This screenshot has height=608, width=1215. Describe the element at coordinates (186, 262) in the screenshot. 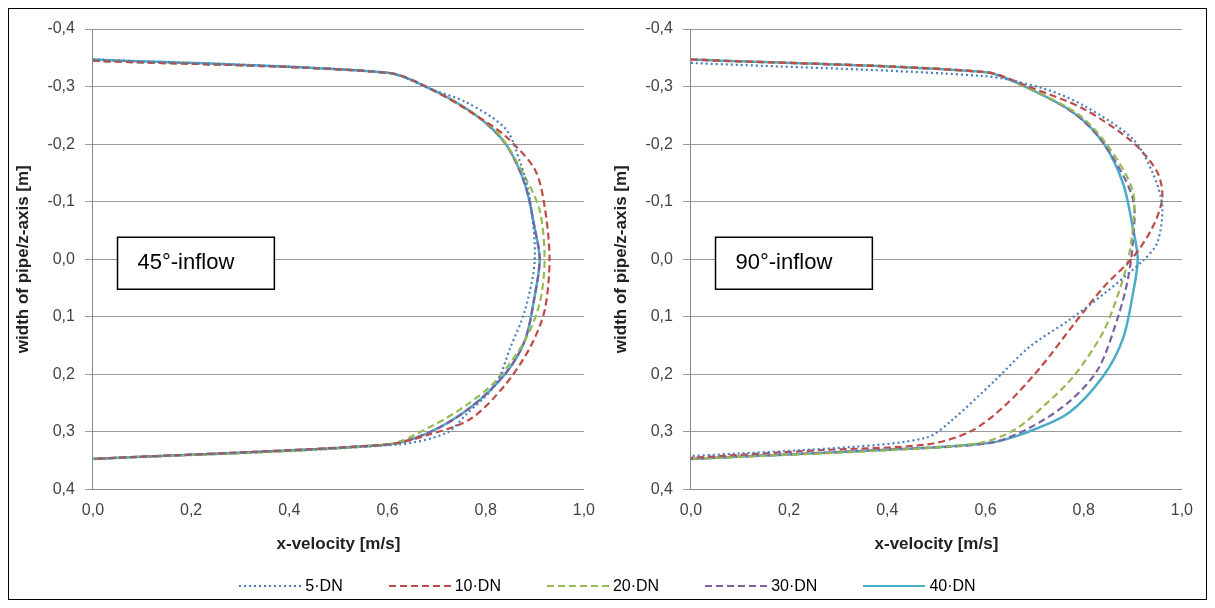

I see `annotation: 45°-inflow` at that location.